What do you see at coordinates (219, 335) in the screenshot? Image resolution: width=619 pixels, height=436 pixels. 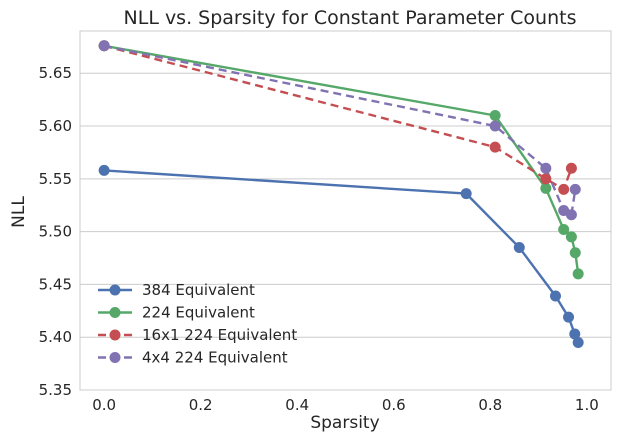 I see `legend-label: 16x1 224 Equivalent` at bounding box center [219, 335].